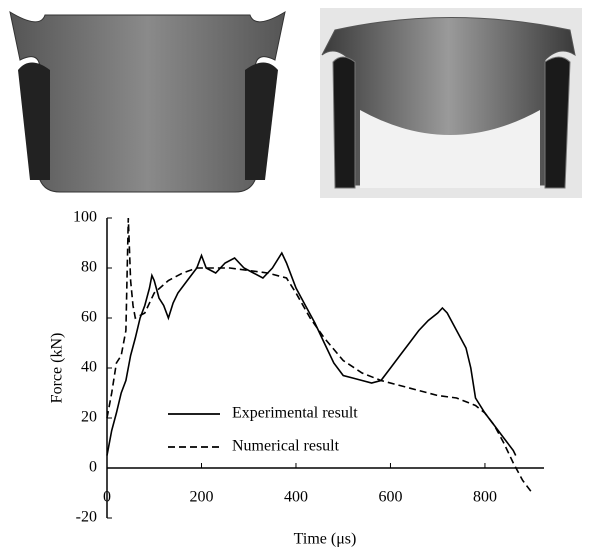 Image resolution: width=601 pixels, height=552 pixels. I want to click on x-axis-label: Time (μs), so click(325, 539).